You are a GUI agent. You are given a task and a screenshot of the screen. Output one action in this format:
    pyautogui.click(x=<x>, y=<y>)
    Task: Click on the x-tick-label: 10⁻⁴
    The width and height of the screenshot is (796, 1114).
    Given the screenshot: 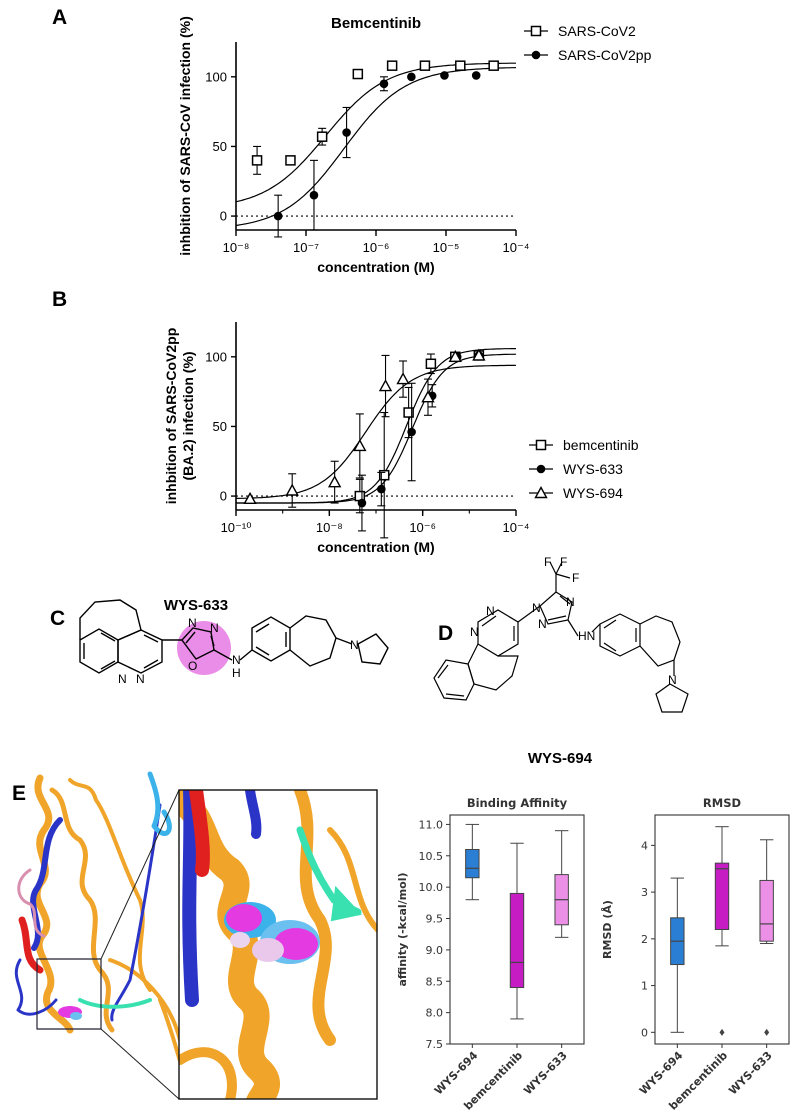 What is the action you would take?
    pyautogui.click(x=516, y=527)
    